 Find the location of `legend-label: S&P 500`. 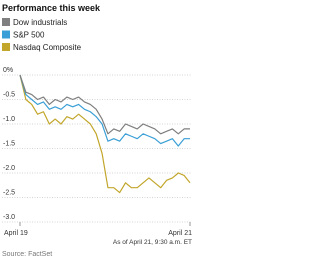

legend-label: S&P 500 is located at coordinates (29, 35).